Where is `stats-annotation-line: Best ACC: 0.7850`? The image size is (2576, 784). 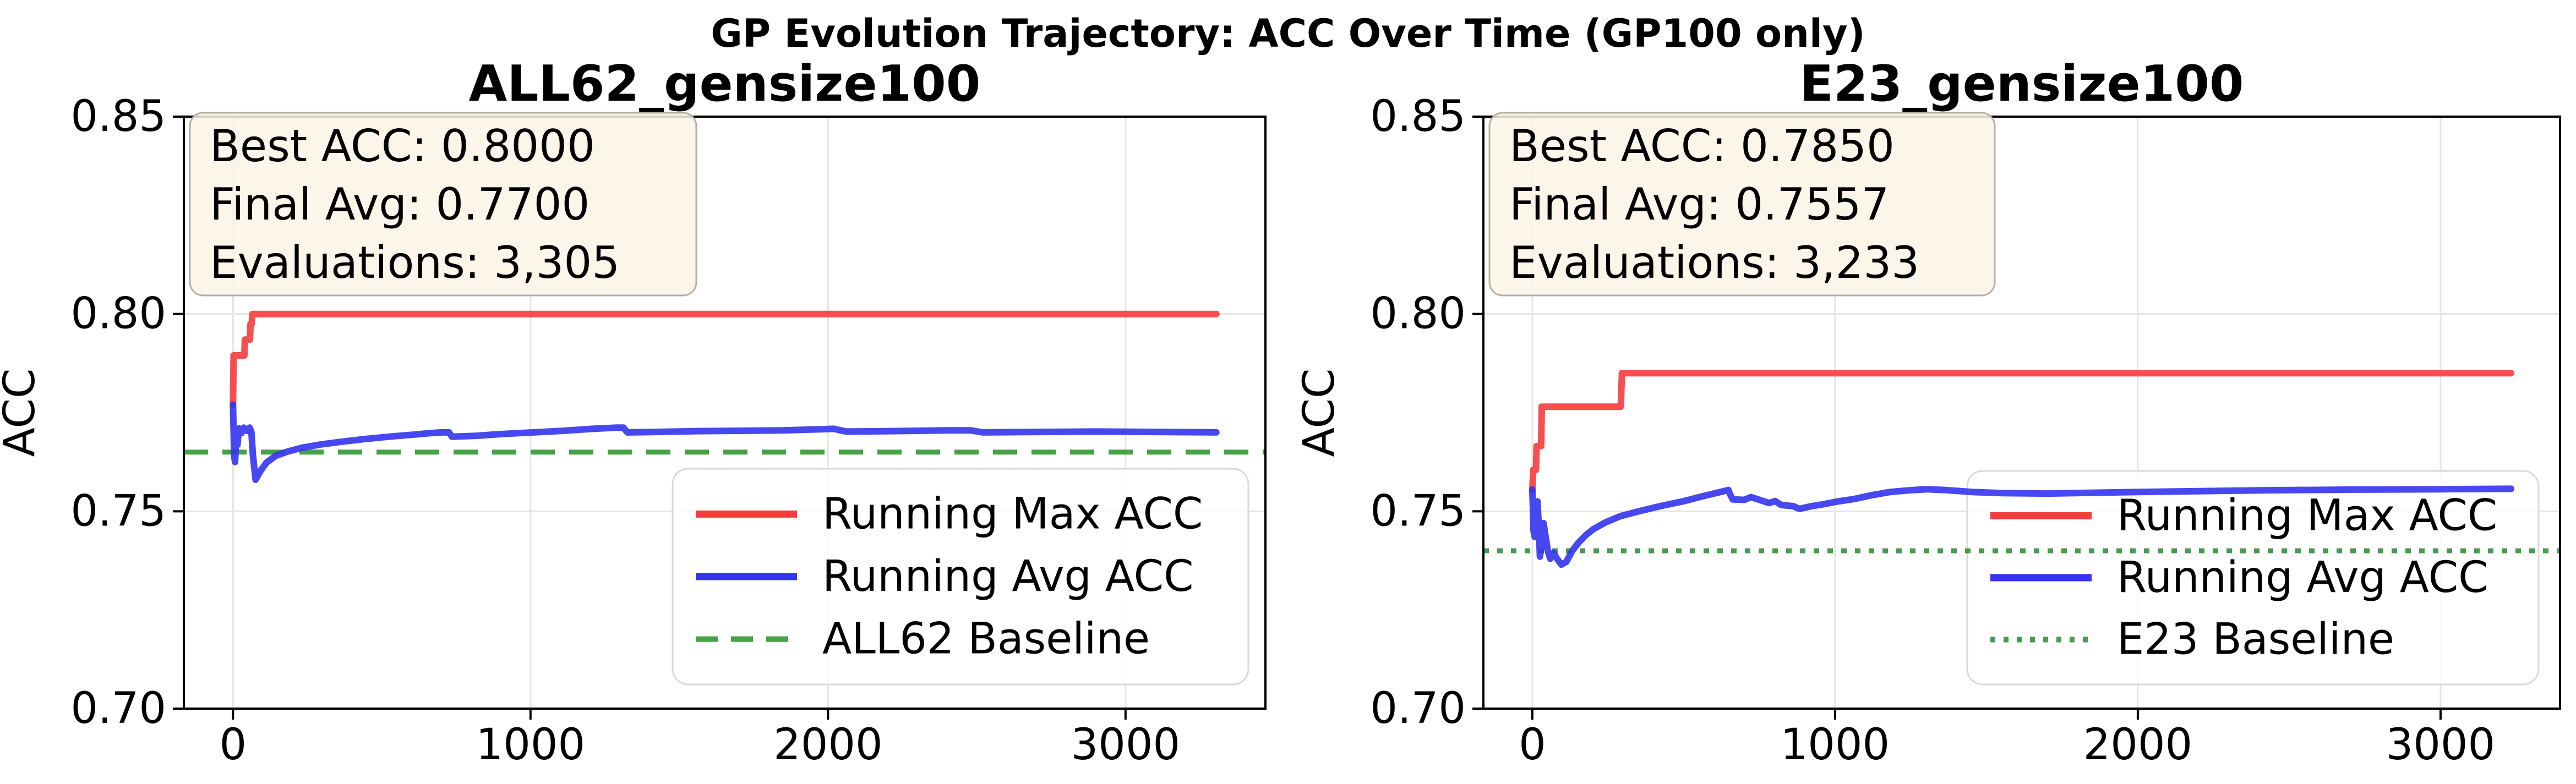 stats-annotation-line: Best ACC: 0.7850 is located at coordinates (1702, 146).